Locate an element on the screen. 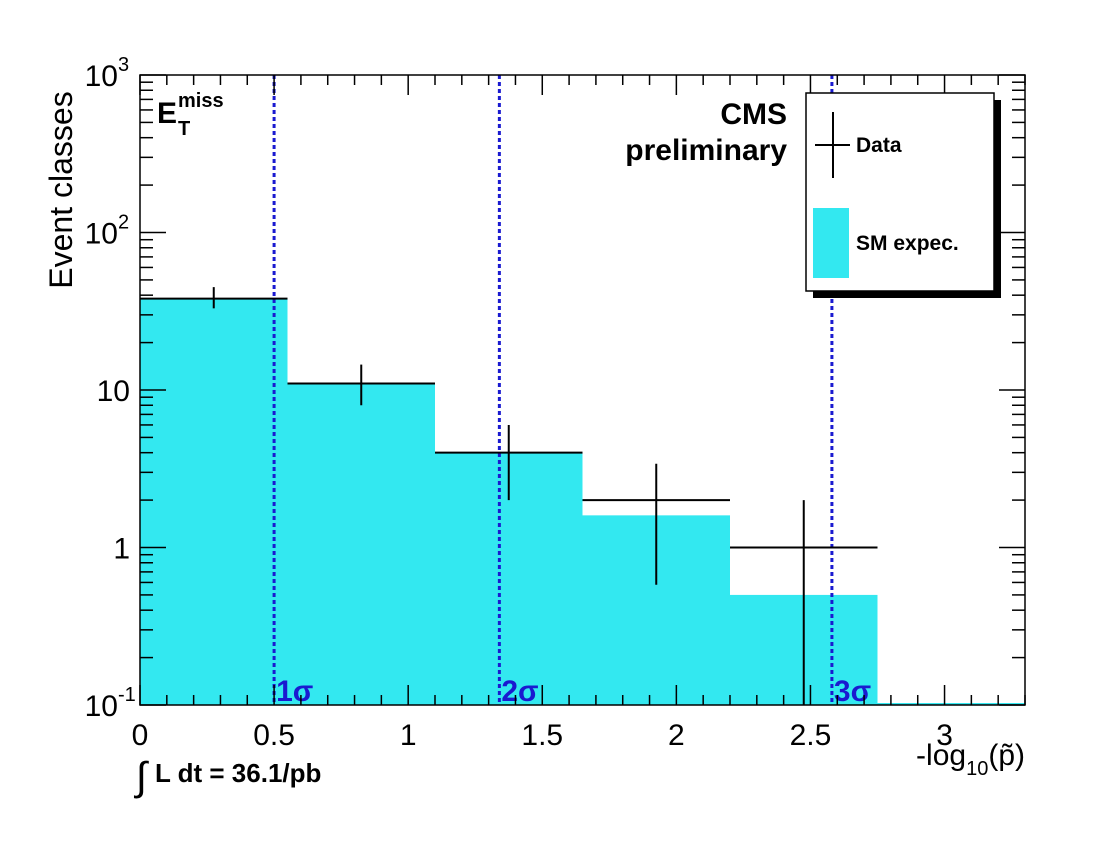 The width and height of the screenshot is (1100, 850). lumi-integral-sign: ∫ is located at coordinates (142, 777).